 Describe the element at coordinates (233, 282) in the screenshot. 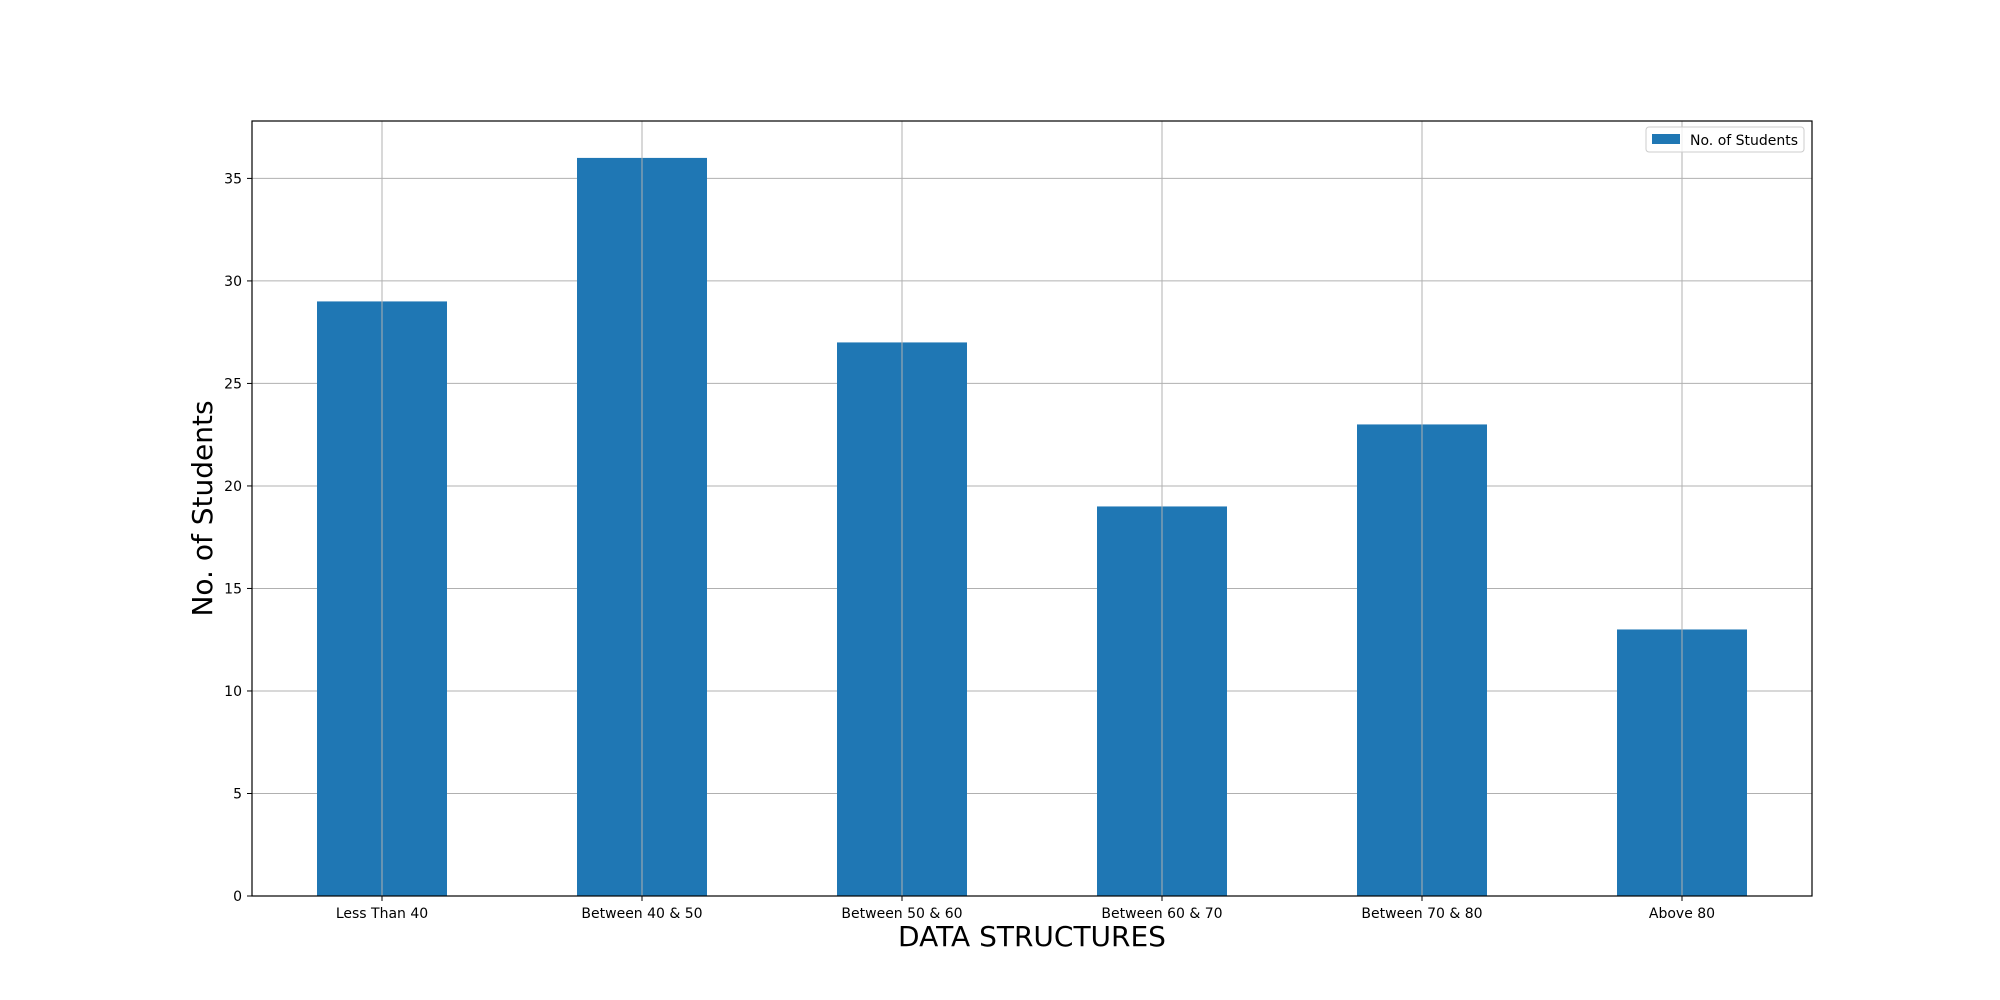

I see `y-tick-label: 30` at that location.